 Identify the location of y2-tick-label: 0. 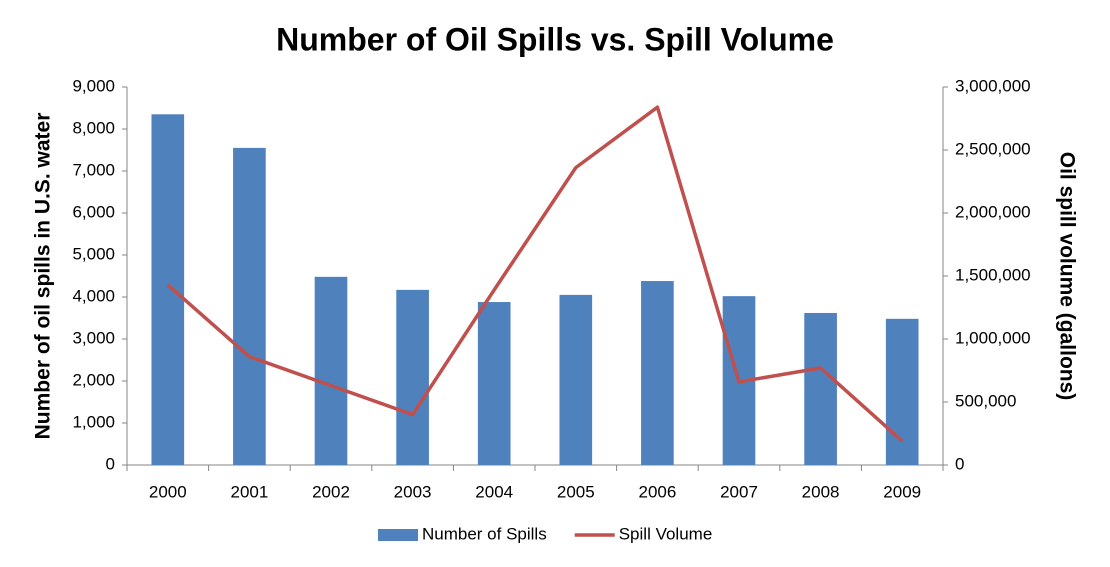
(959, 463).